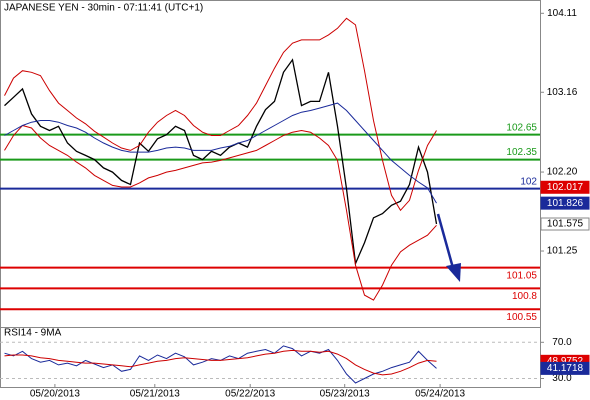  What do you see at coordinates (103, 8) in the screenshot?
I see `chart-title: JAPANESE YEN - 30min - 07:11:41 (UTC+1)` at bounding box center [103, 8].